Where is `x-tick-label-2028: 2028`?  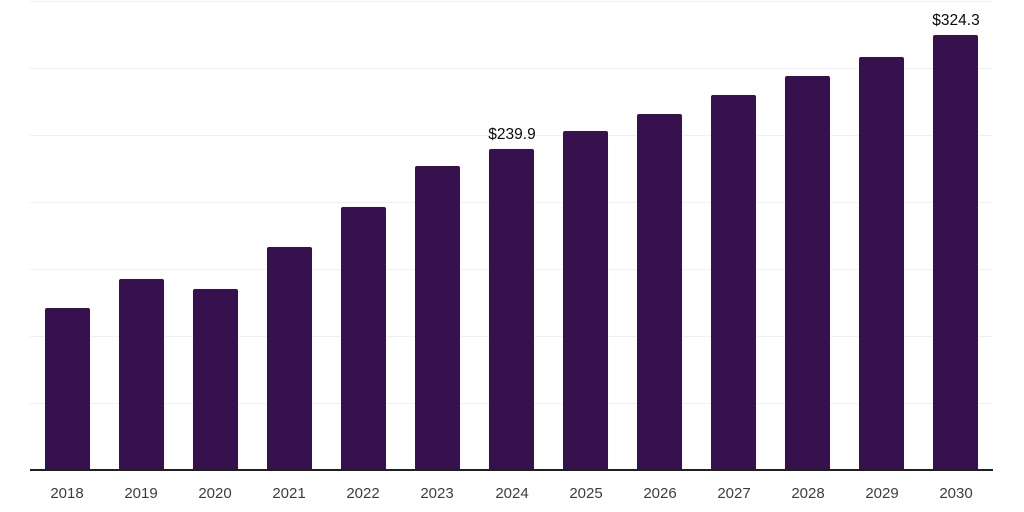
x-tick-label-2028: 2028 is located at coordinates (808, 493).